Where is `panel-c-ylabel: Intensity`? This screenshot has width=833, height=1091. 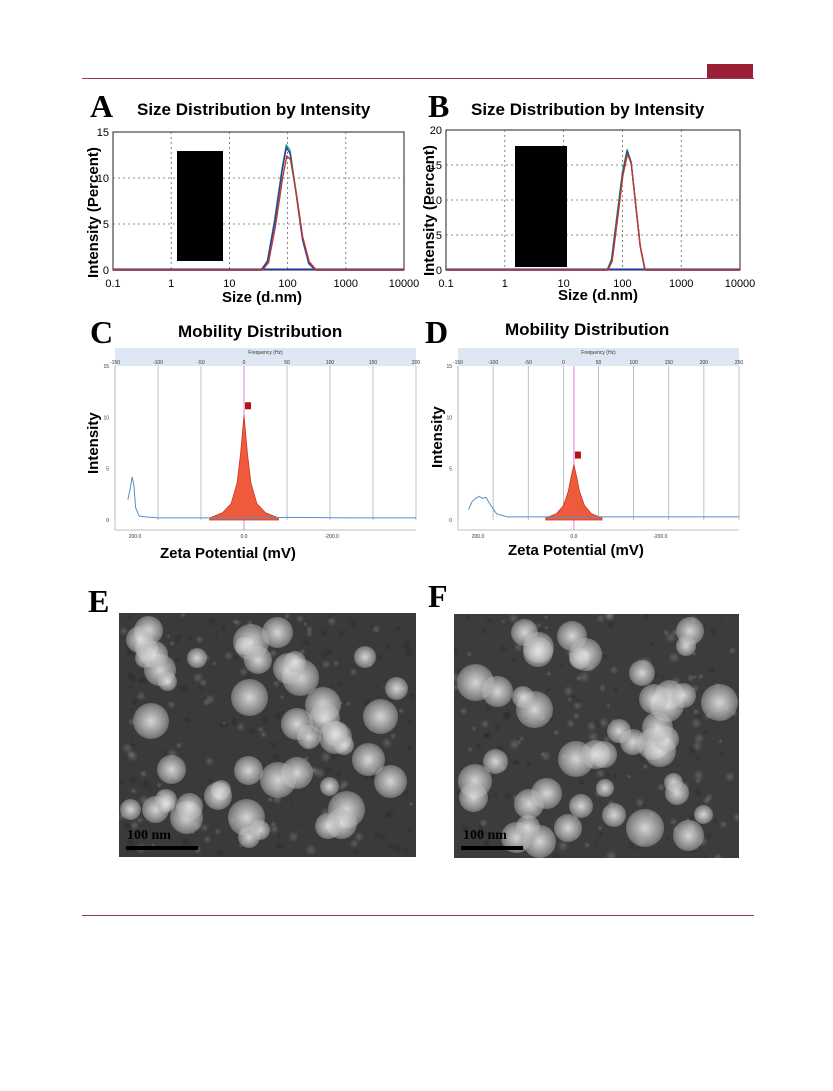 panel-c-ylabel: Intensity is located at coordinates (93, 443).